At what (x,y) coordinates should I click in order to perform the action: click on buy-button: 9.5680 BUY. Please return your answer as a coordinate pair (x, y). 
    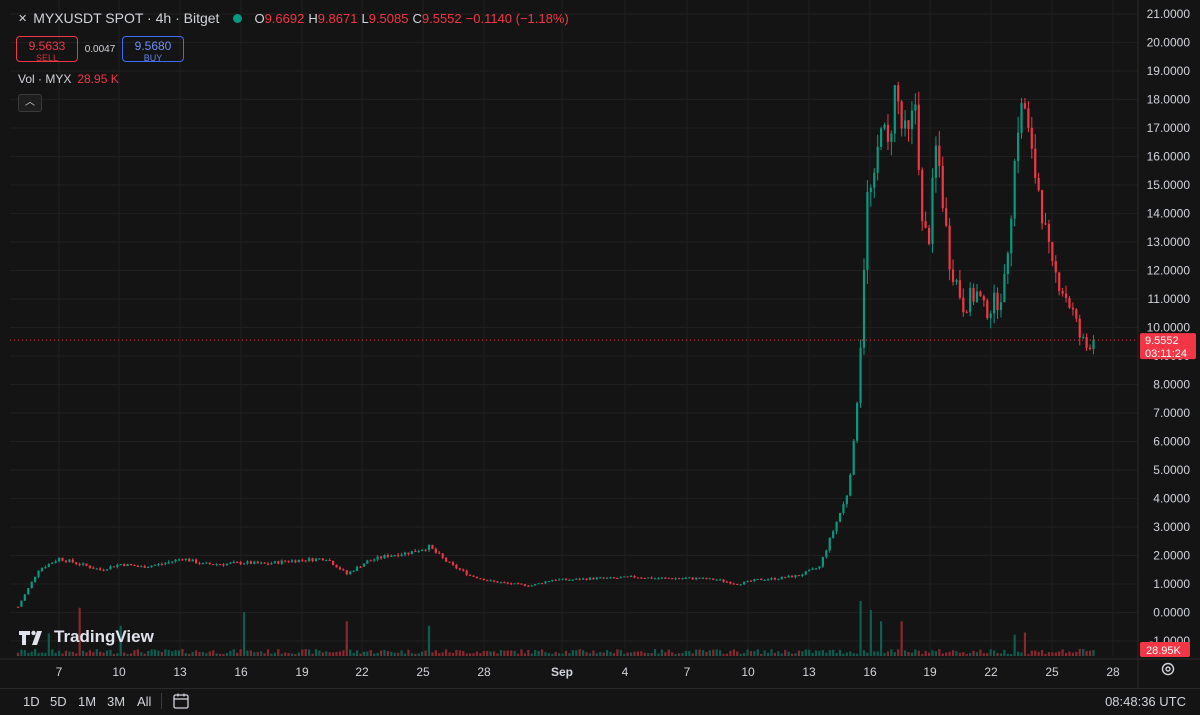
    Looking at the image, I should click on (153, 49).